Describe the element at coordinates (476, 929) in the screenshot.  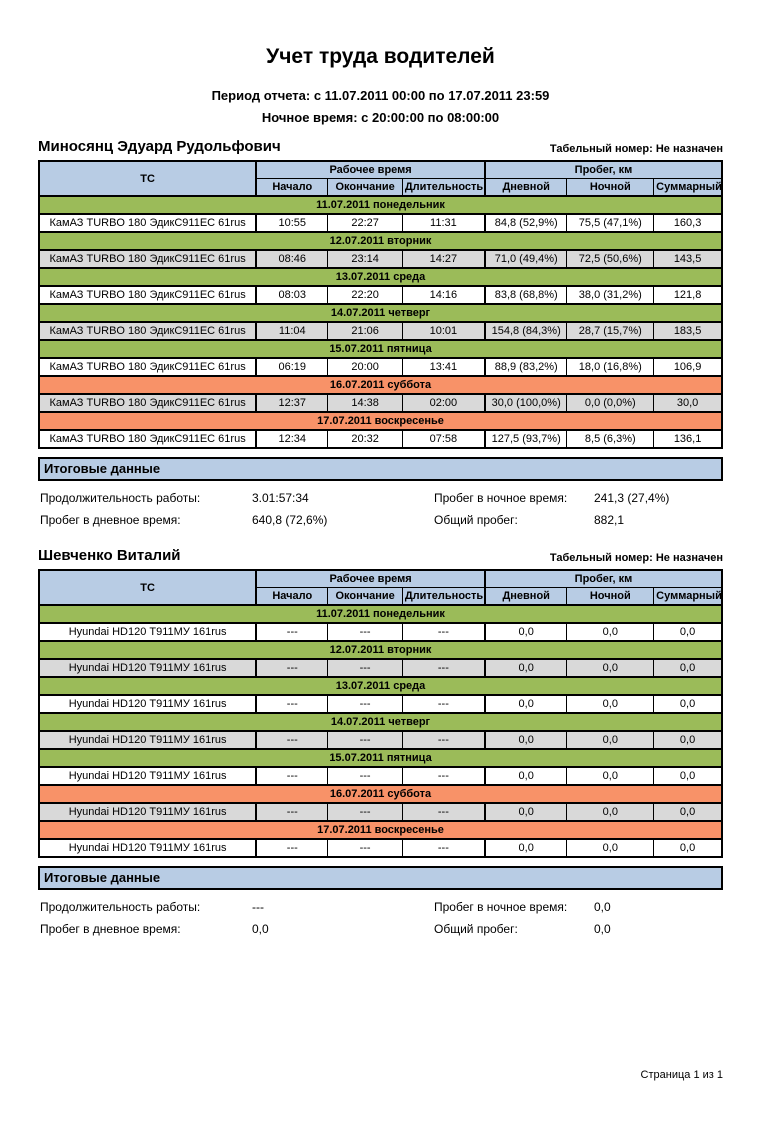
I see `summary-label-total-mileage: Общий пробег:` at that location.